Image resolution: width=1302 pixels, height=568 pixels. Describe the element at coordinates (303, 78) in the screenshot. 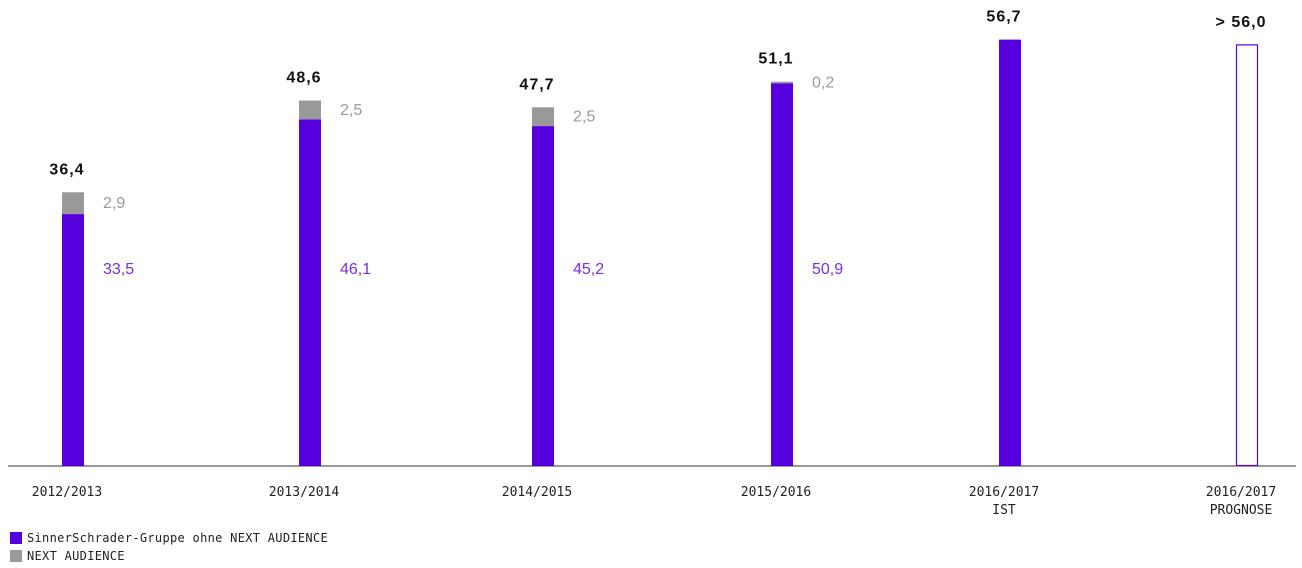

I see `total-label: 48,6` at that location.